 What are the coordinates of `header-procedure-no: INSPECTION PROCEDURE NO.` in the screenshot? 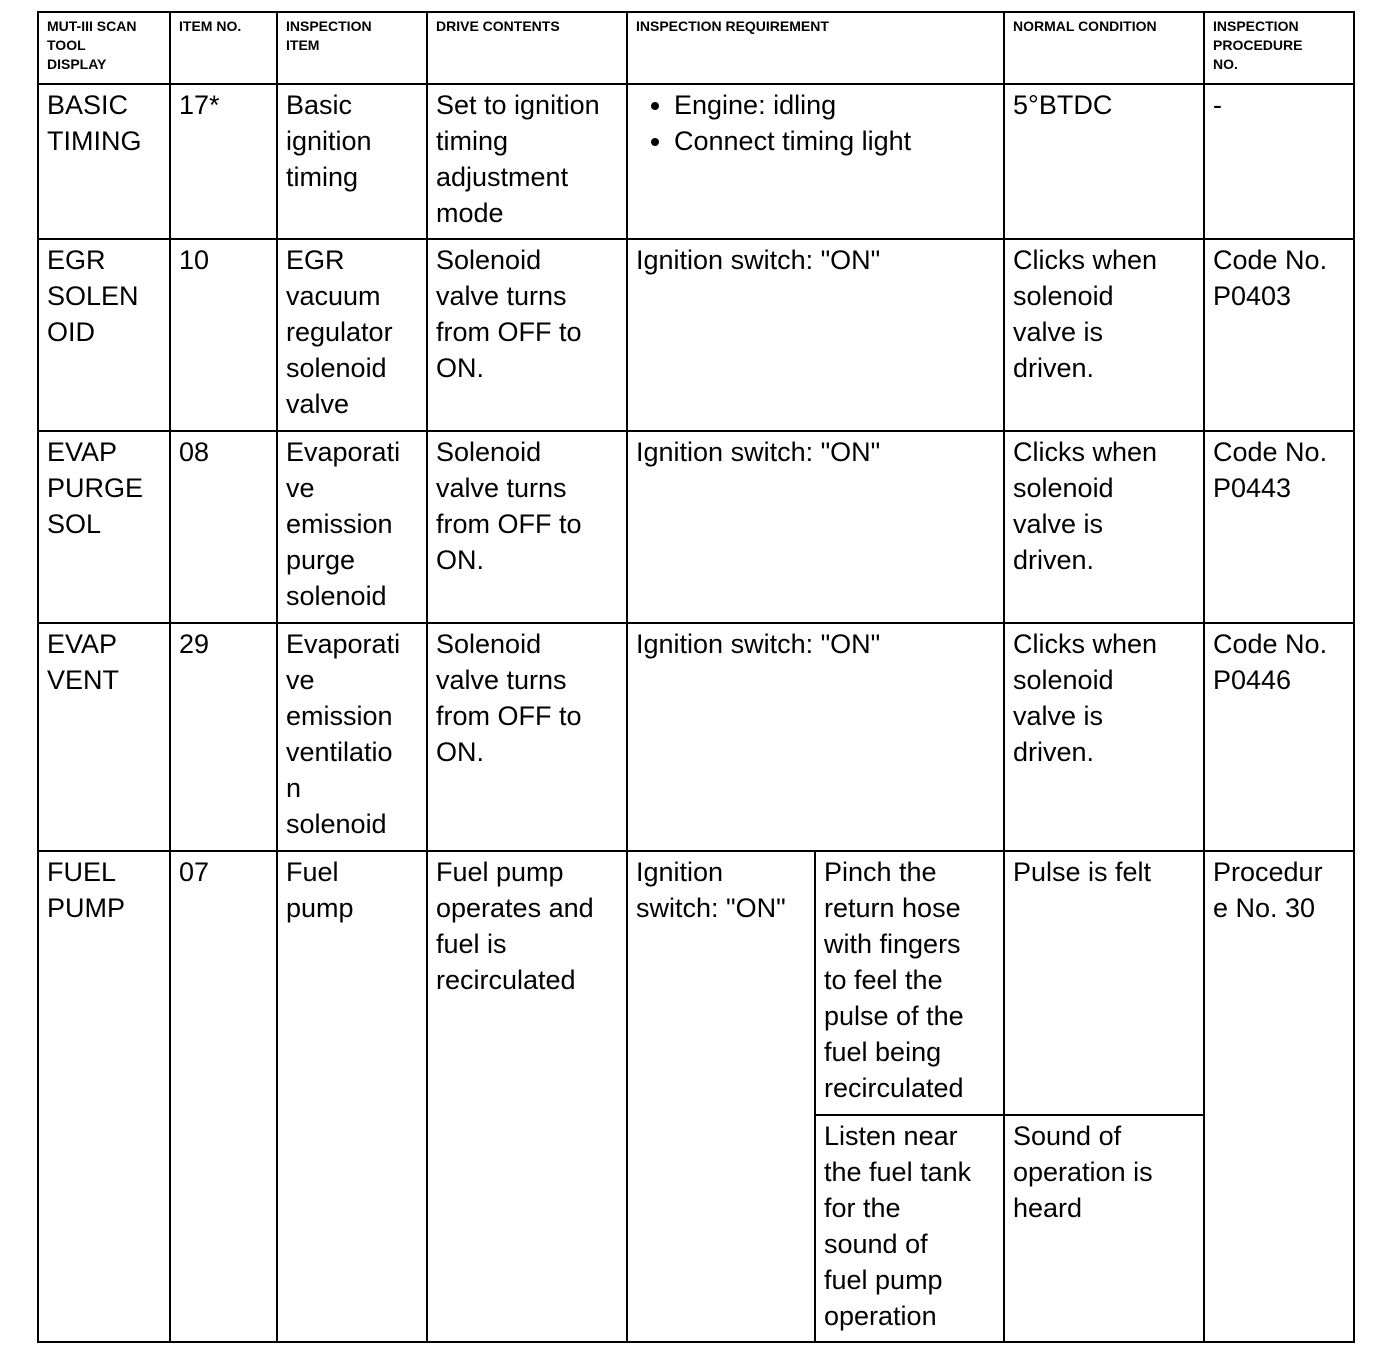 It's located at (1279, 48).